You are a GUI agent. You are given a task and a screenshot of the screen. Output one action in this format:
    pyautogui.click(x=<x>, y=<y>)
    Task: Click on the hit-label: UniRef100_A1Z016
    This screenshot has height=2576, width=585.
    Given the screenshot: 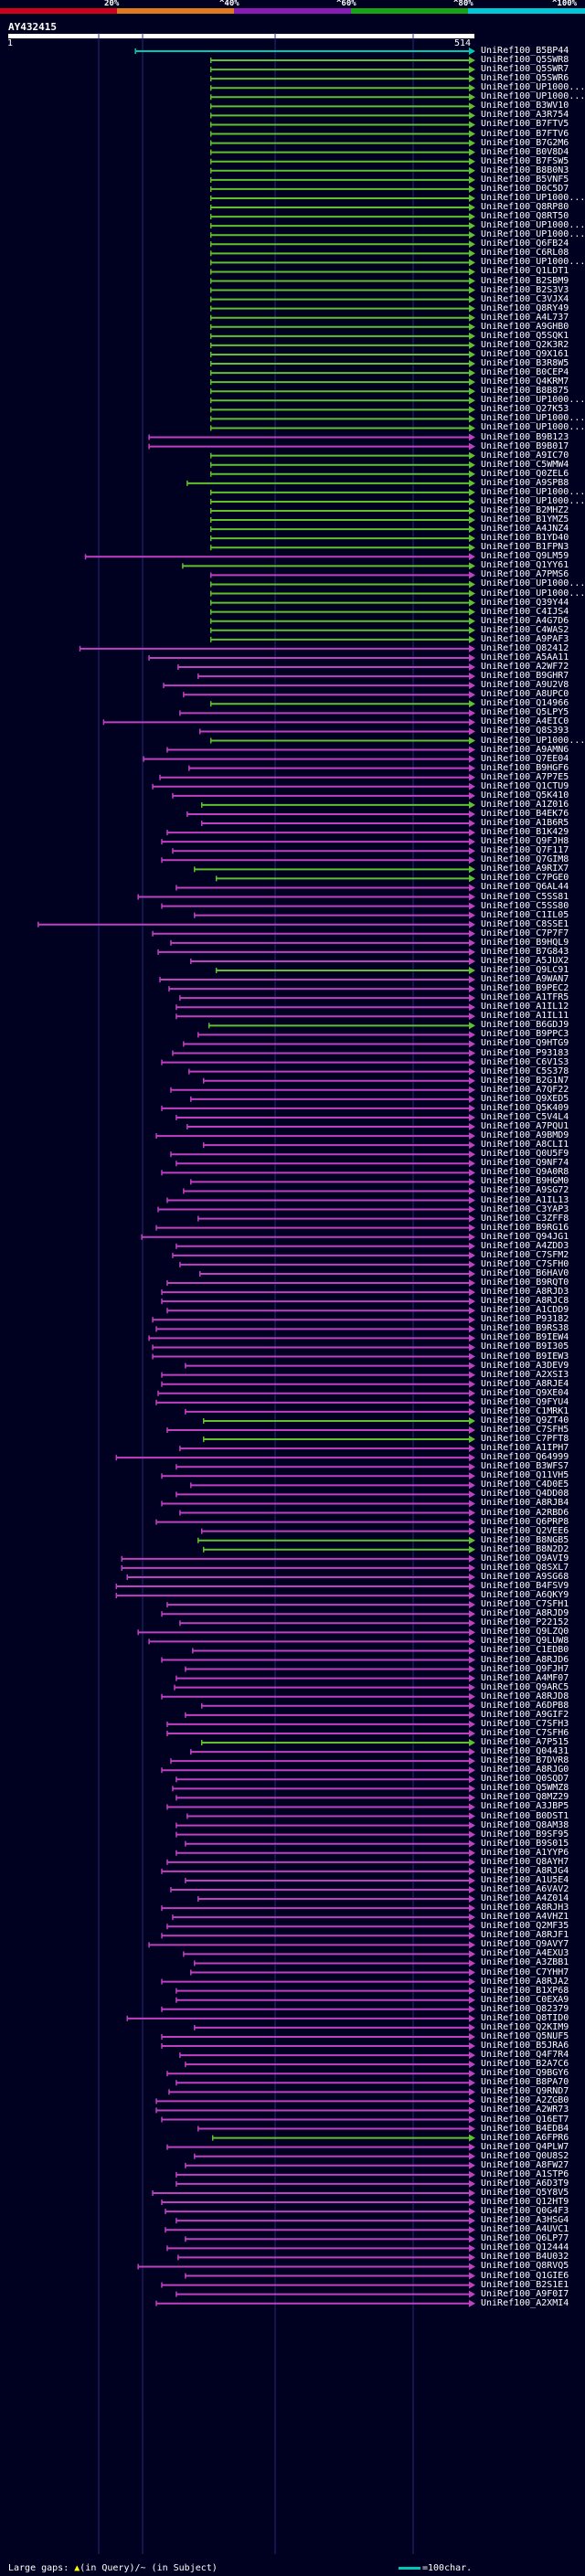 What is the action you would take?
    pyautogui.click(x=525, y=804)
    